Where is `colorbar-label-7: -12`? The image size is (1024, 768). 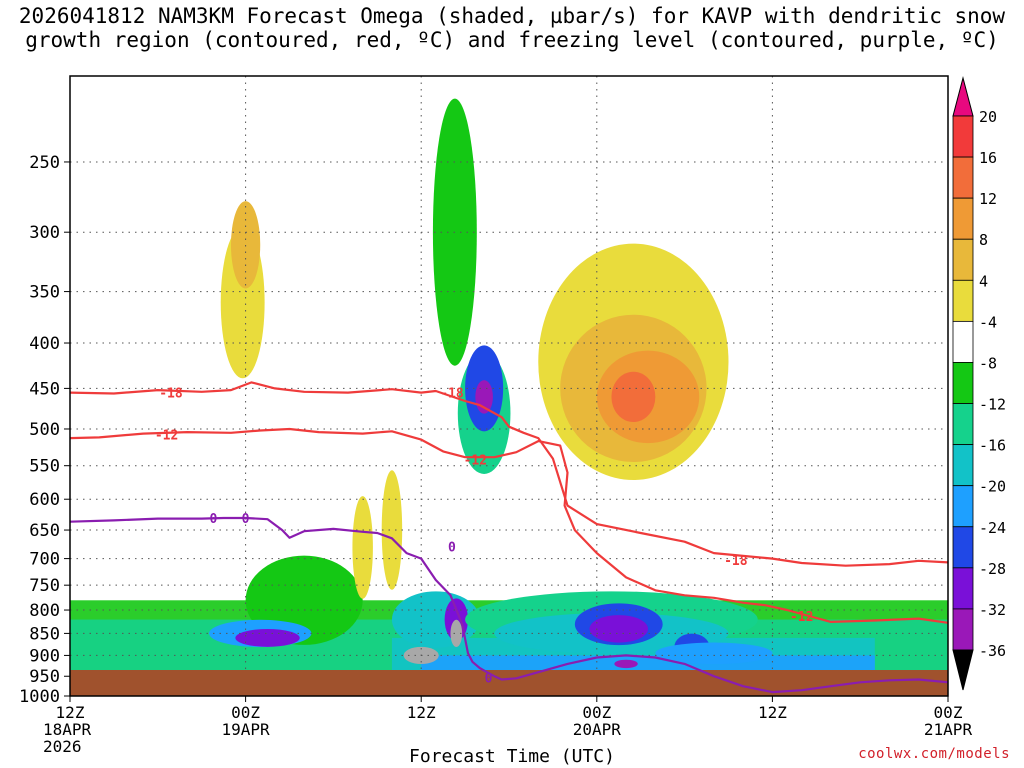 colorbar-label-7: -12 is located at coordinates (992, 405).